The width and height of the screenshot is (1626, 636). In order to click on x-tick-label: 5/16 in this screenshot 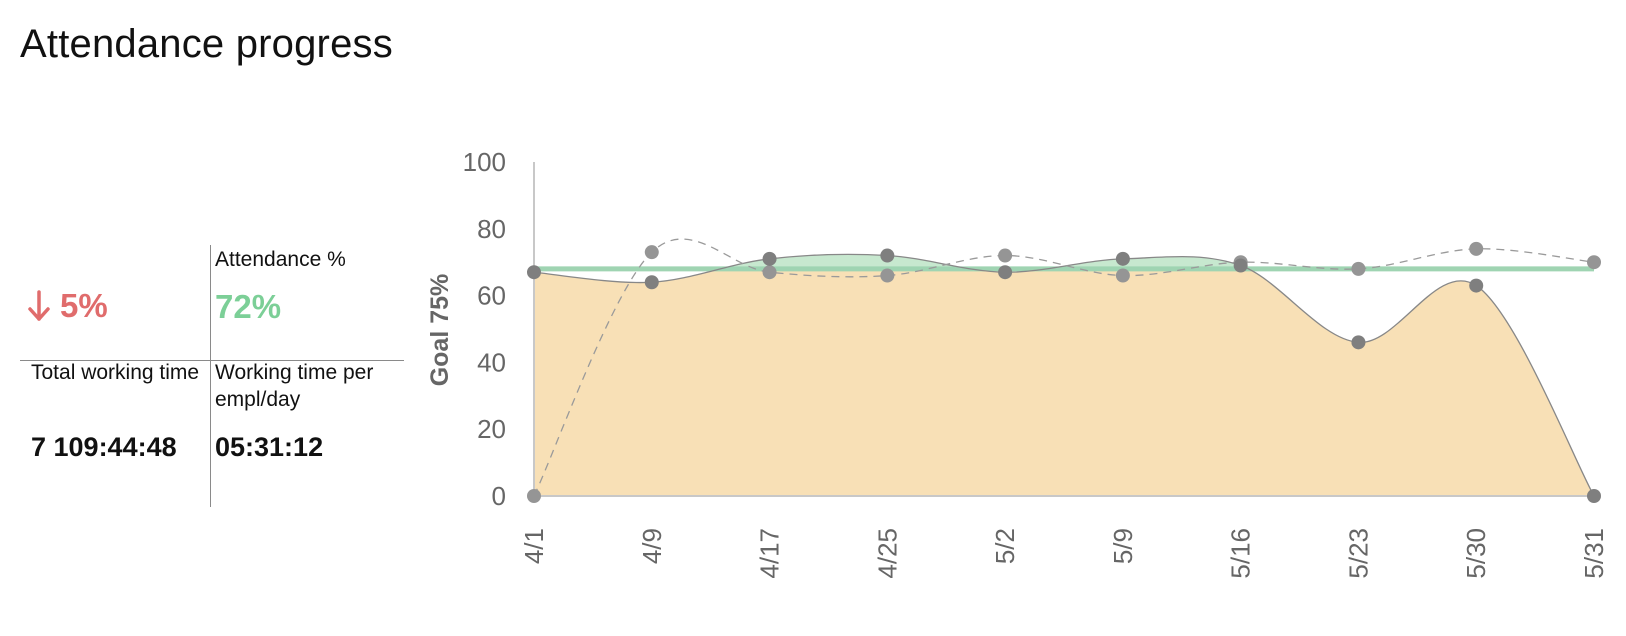, I will do `click(1241, 553)`.